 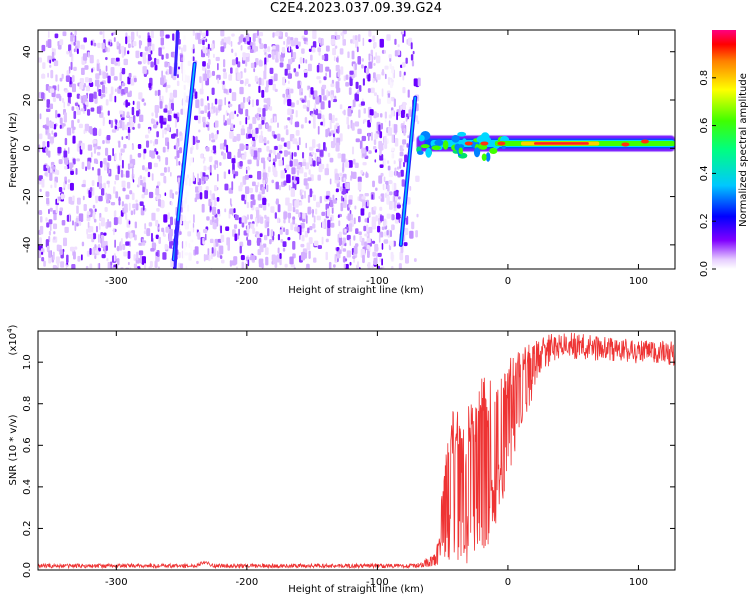 I want to click on streak-tail, so click(x=176, y=53).